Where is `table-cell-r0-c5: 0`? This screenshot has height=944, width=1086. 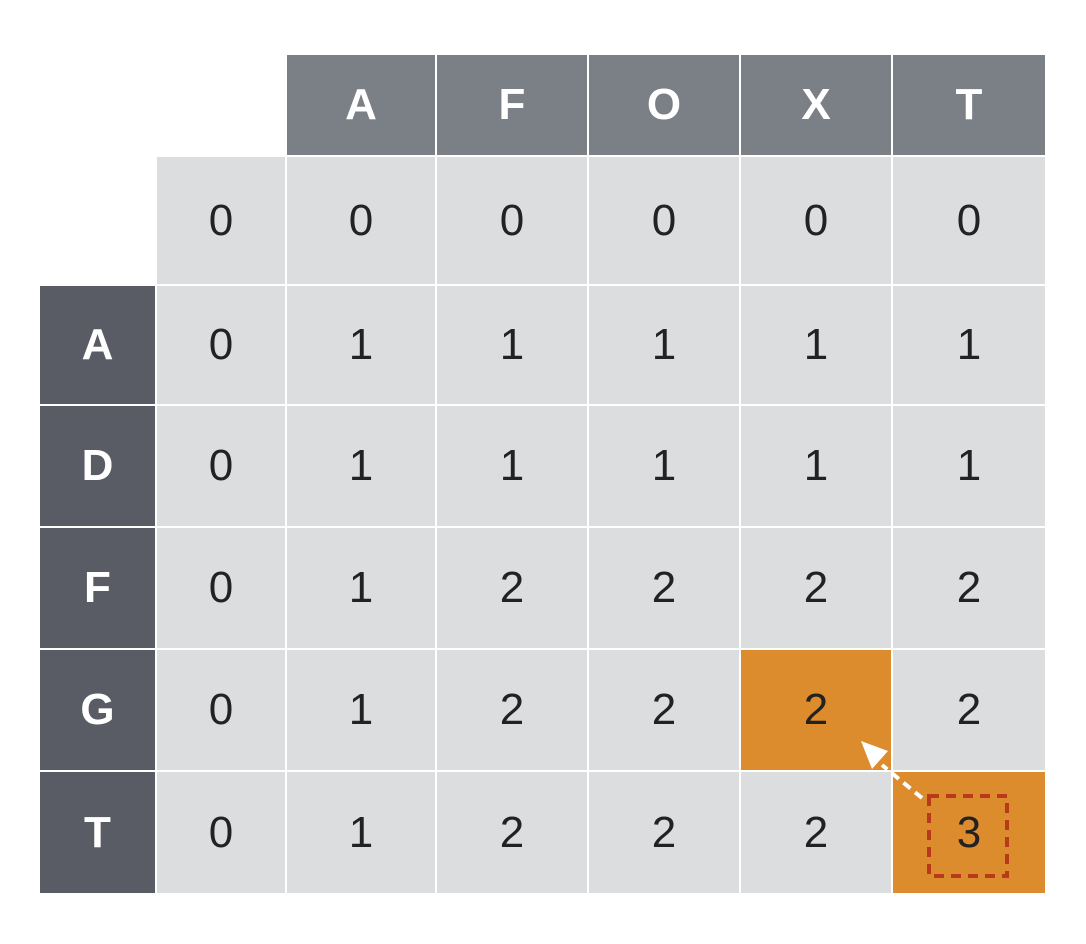
table-cell-r0-c5: 0 is located at coordinates (969, 220).